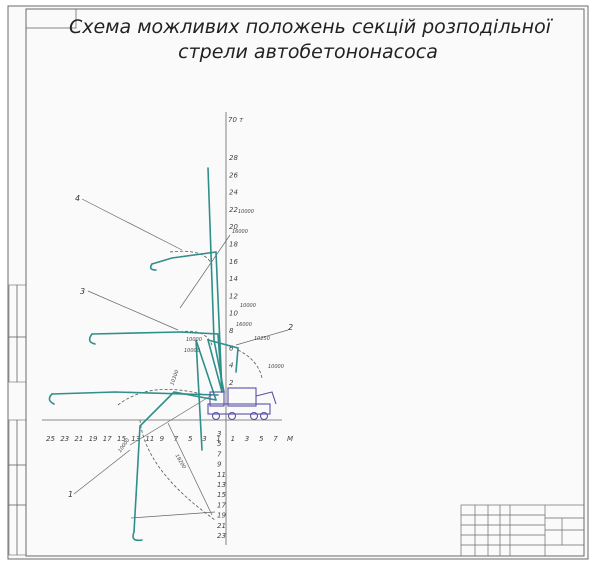 Image resolution: width=595 pixels, height=563 pixels. I want to click on dimension-label: 10300, so click(174, 377).